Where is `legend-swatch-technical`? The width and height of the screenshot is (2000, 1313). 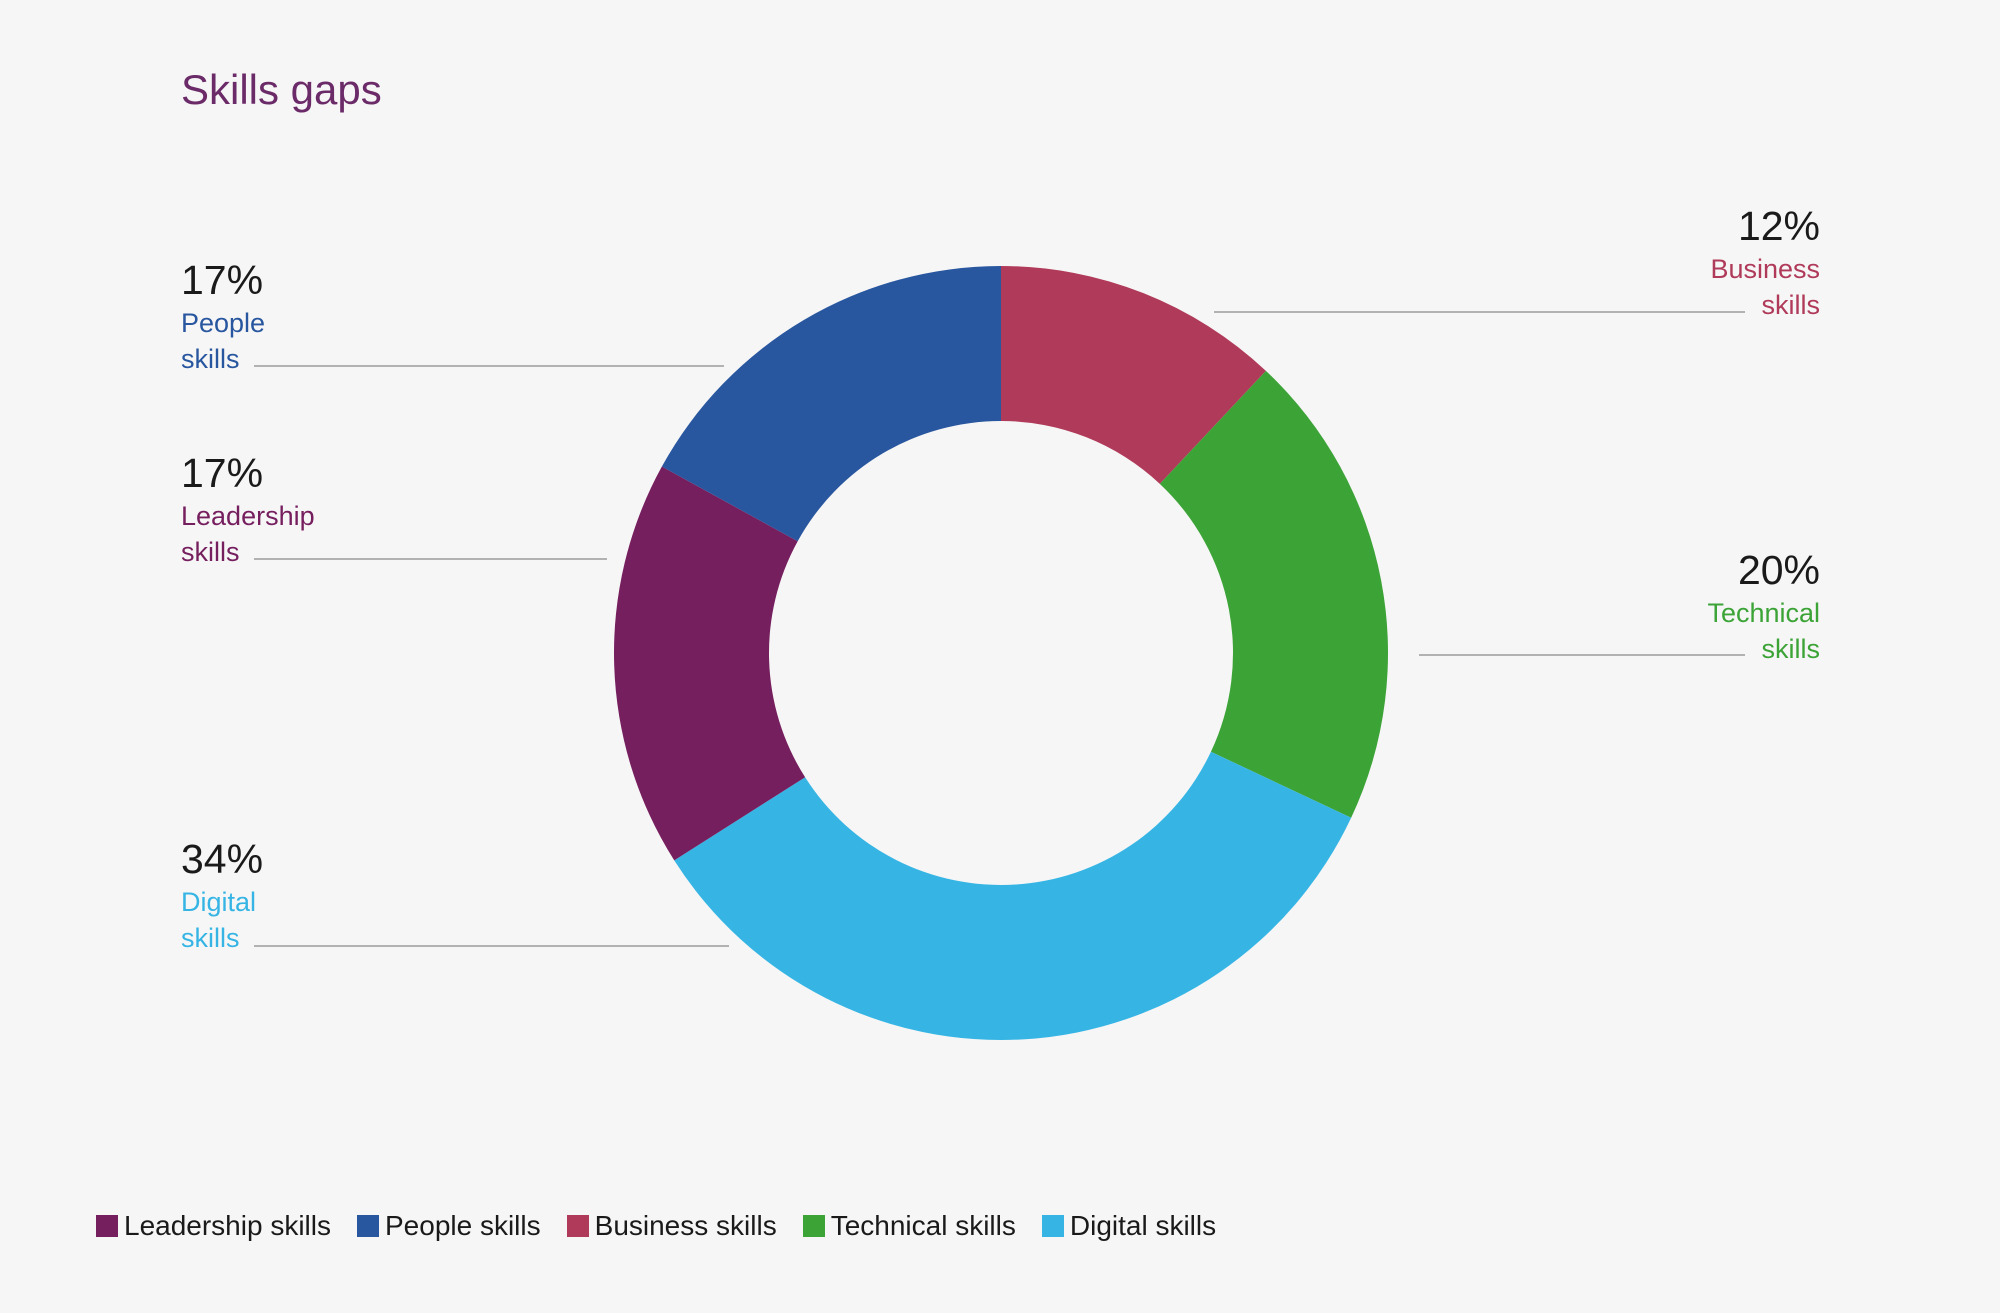
legend-swatch-technical is located at coordinates (813, 1226).